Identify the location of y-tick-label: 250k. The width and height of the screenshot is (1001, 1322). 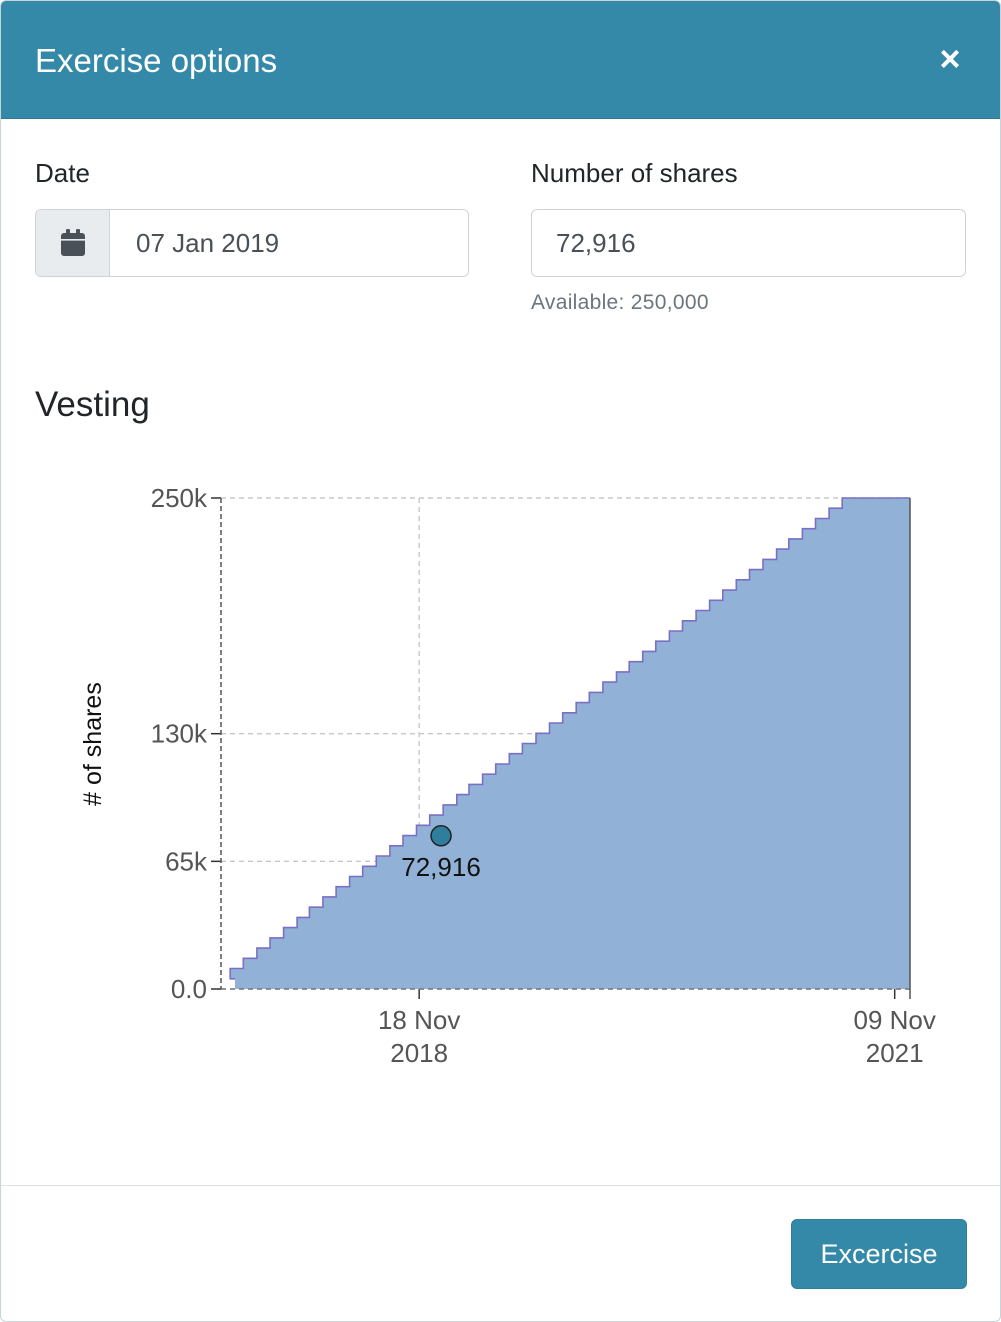
(179, 498).